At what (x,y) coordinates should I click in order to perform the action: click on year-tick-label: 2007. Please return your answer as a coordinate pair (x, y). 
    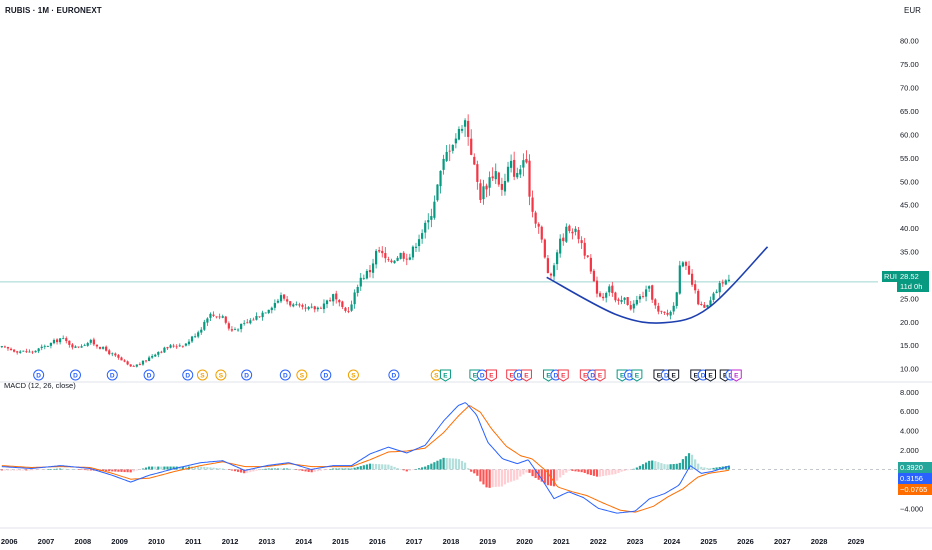
    Looking at the image, I should click on (46, 541).